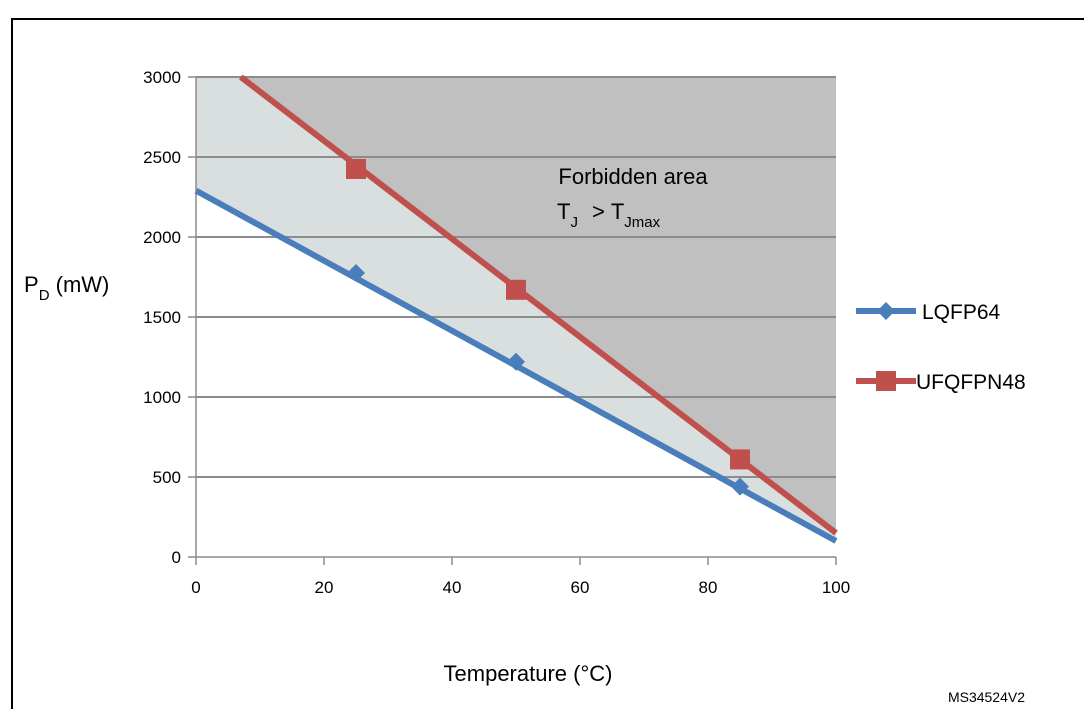 This screenshot has width=1084, height=709. I want to click on x-tick-label-60: 60, so click(580, 587).